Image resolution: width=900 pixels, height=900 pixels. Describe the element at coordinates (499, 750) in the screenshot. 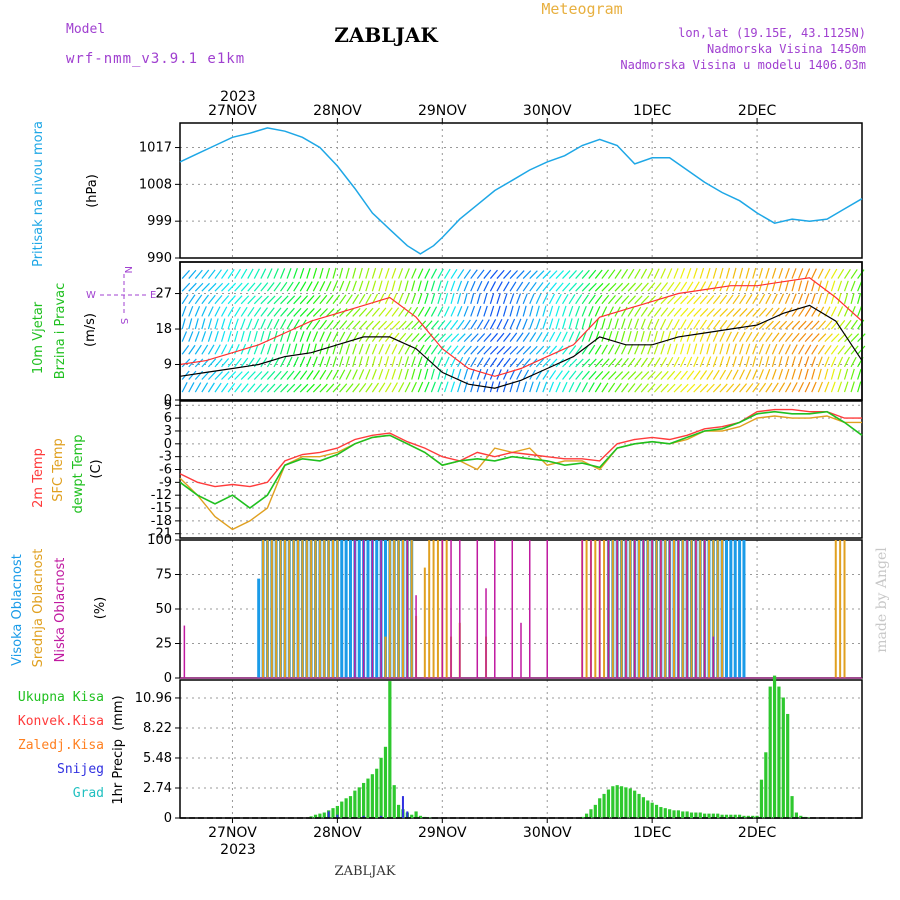

I see `precip-panel: 0 2.74 5.48 8.22 10.96` at that location.